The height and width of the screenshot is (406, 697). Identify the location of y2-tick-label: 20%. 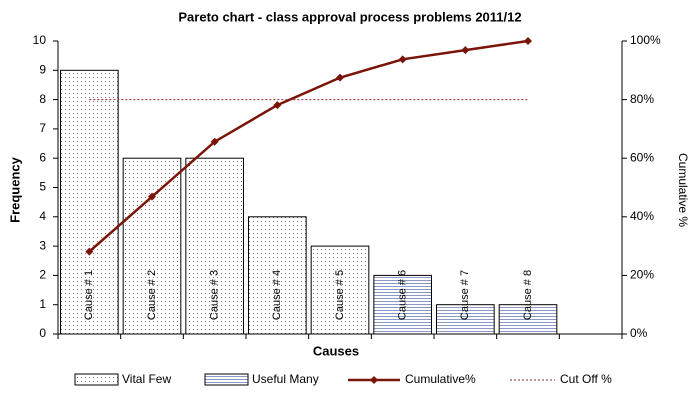
(642, 275).